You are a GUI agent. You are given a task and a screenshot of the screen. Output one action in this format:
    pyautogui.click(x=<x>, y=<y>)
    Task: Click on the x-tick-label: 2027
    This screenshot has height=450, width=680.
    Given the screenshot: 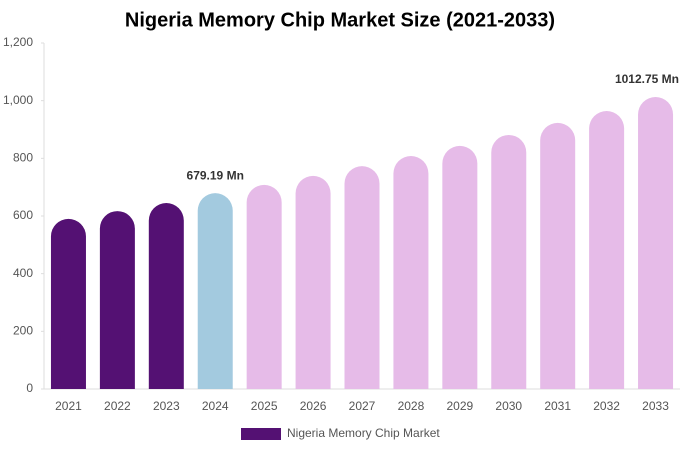 What is the action you would take?
    pyautogui.click(x=362, y=406)
    